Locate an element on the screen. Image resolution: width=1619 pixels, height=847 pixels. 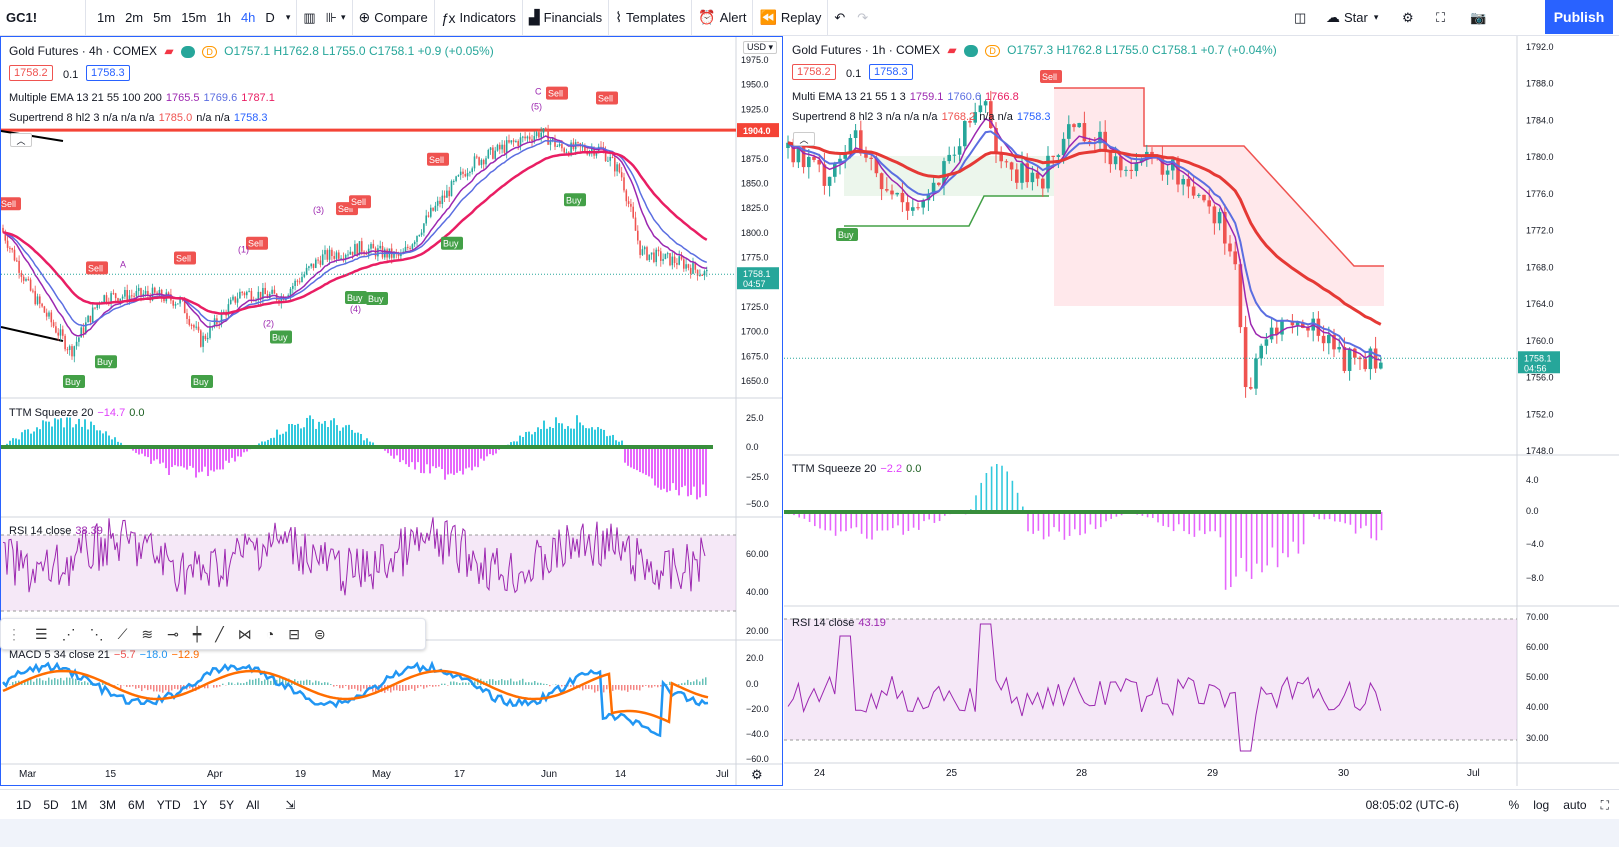
templates-button: ⌇ Templates is located at coordinates (651, 18).